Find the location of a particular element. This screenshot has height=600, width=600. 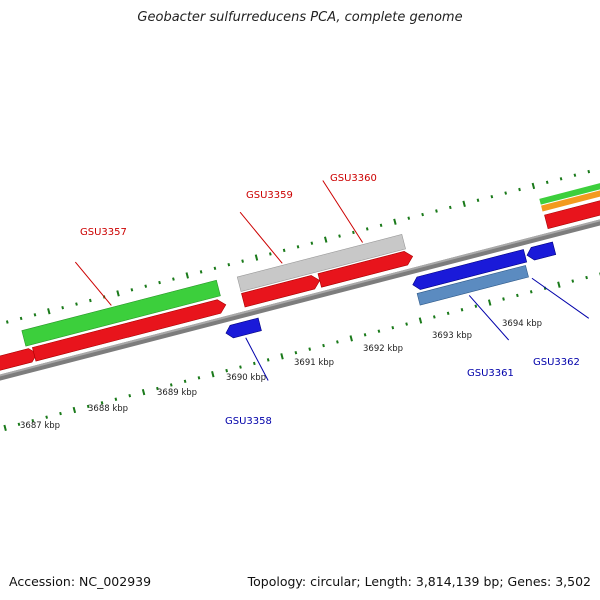

scale-label-3688: 3688 kbp is located at coordinates (108, 409).